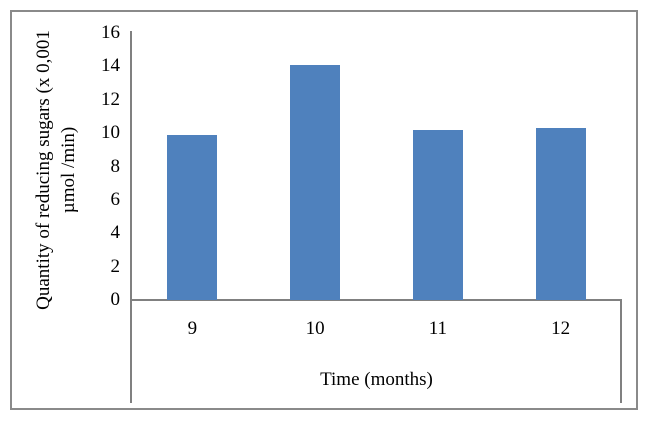 Image resolution: width=657 pixels, height=422 pixels. What do you see at coordinates (110, 133) in the screenshot?
I see `y-tick-label-10: 10` at bounding box center [110, 133].